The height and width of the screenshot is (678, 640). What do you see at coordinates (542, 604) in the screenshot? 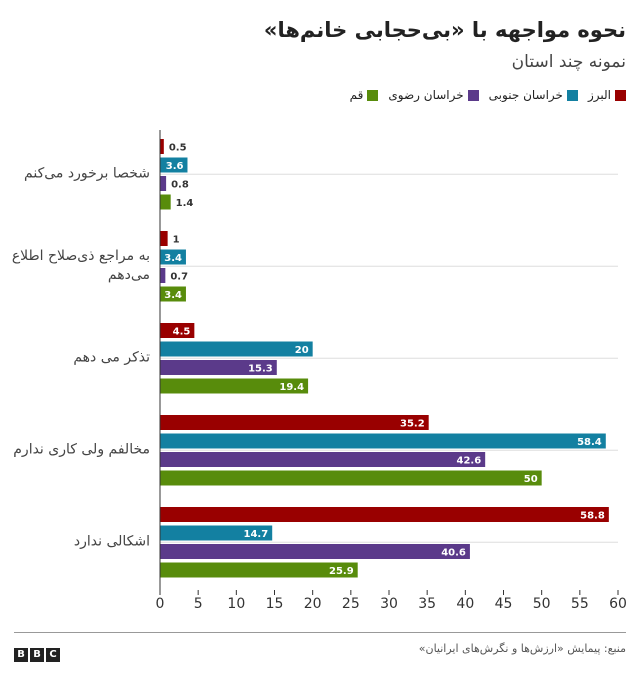
I see `x-tick-label: 50` at bounding box center [542, 604].